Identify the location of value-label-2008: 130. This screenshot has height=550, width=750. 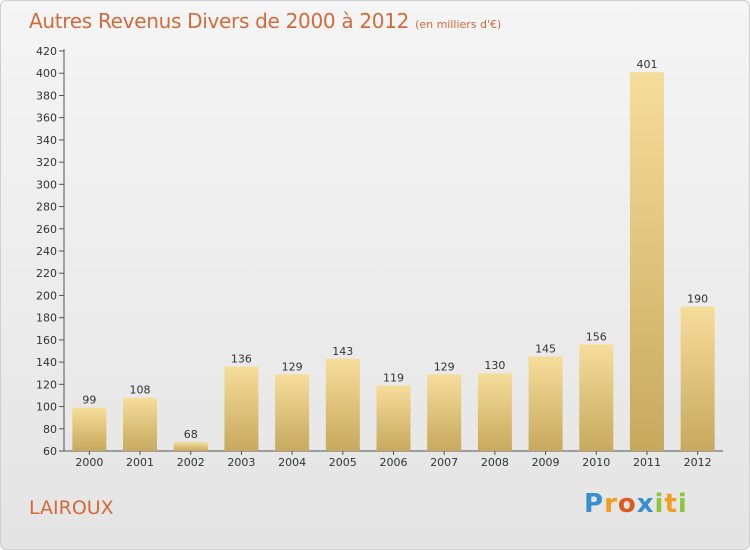
(494, 365).